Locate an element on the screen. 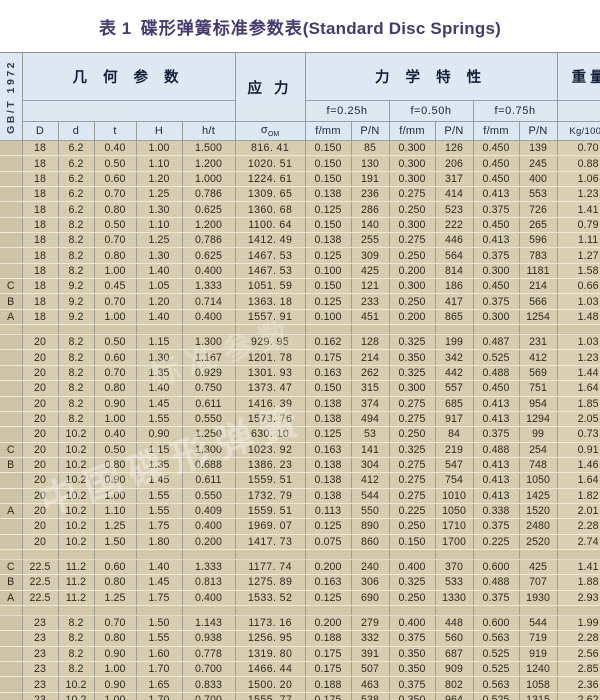 This screenshot has height=700, width=600. cell-ht: 0.400 is located at coordinates (209, 526).